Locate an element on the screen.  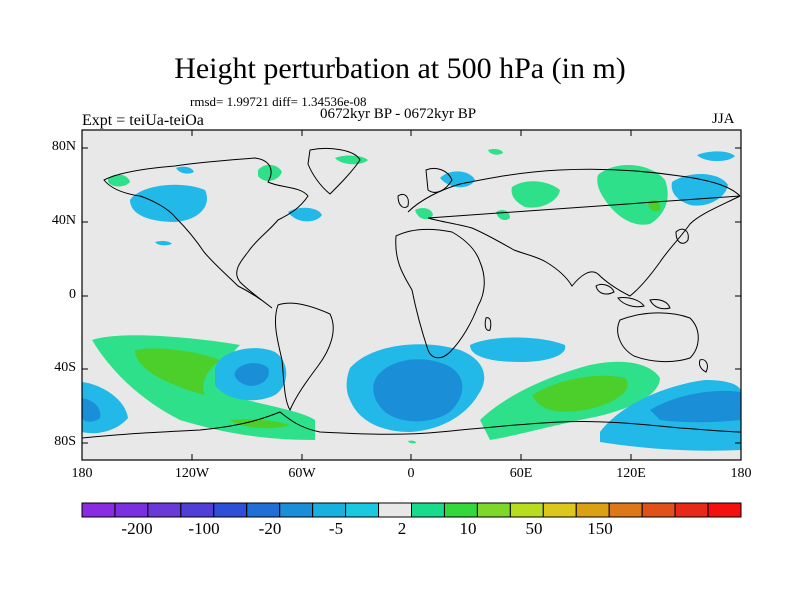
colorbar-label: 150 is located at coordinates (600, 528).